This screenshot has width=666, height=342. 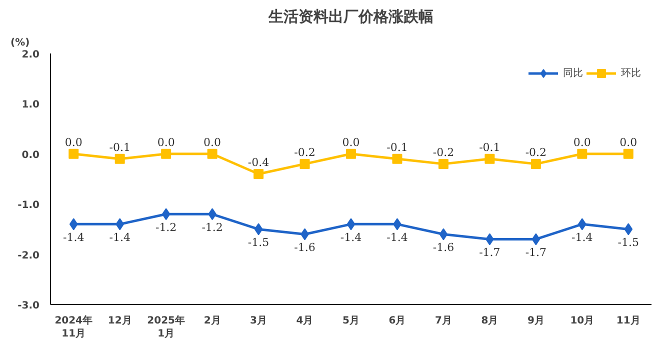 What do you see at coordinates (120, 321) in the screenshot?
I see `x-tick-label: 12月` at bounding box center [120, 321].